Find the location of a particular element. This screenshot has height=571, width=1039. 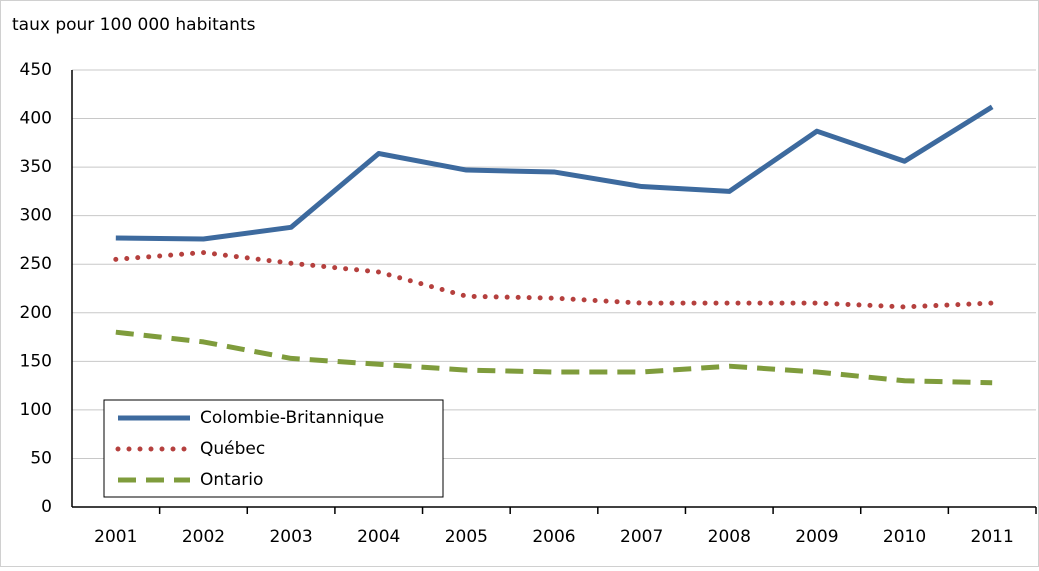

x-tick-label: 2001 is located at coordinates (115, 537).